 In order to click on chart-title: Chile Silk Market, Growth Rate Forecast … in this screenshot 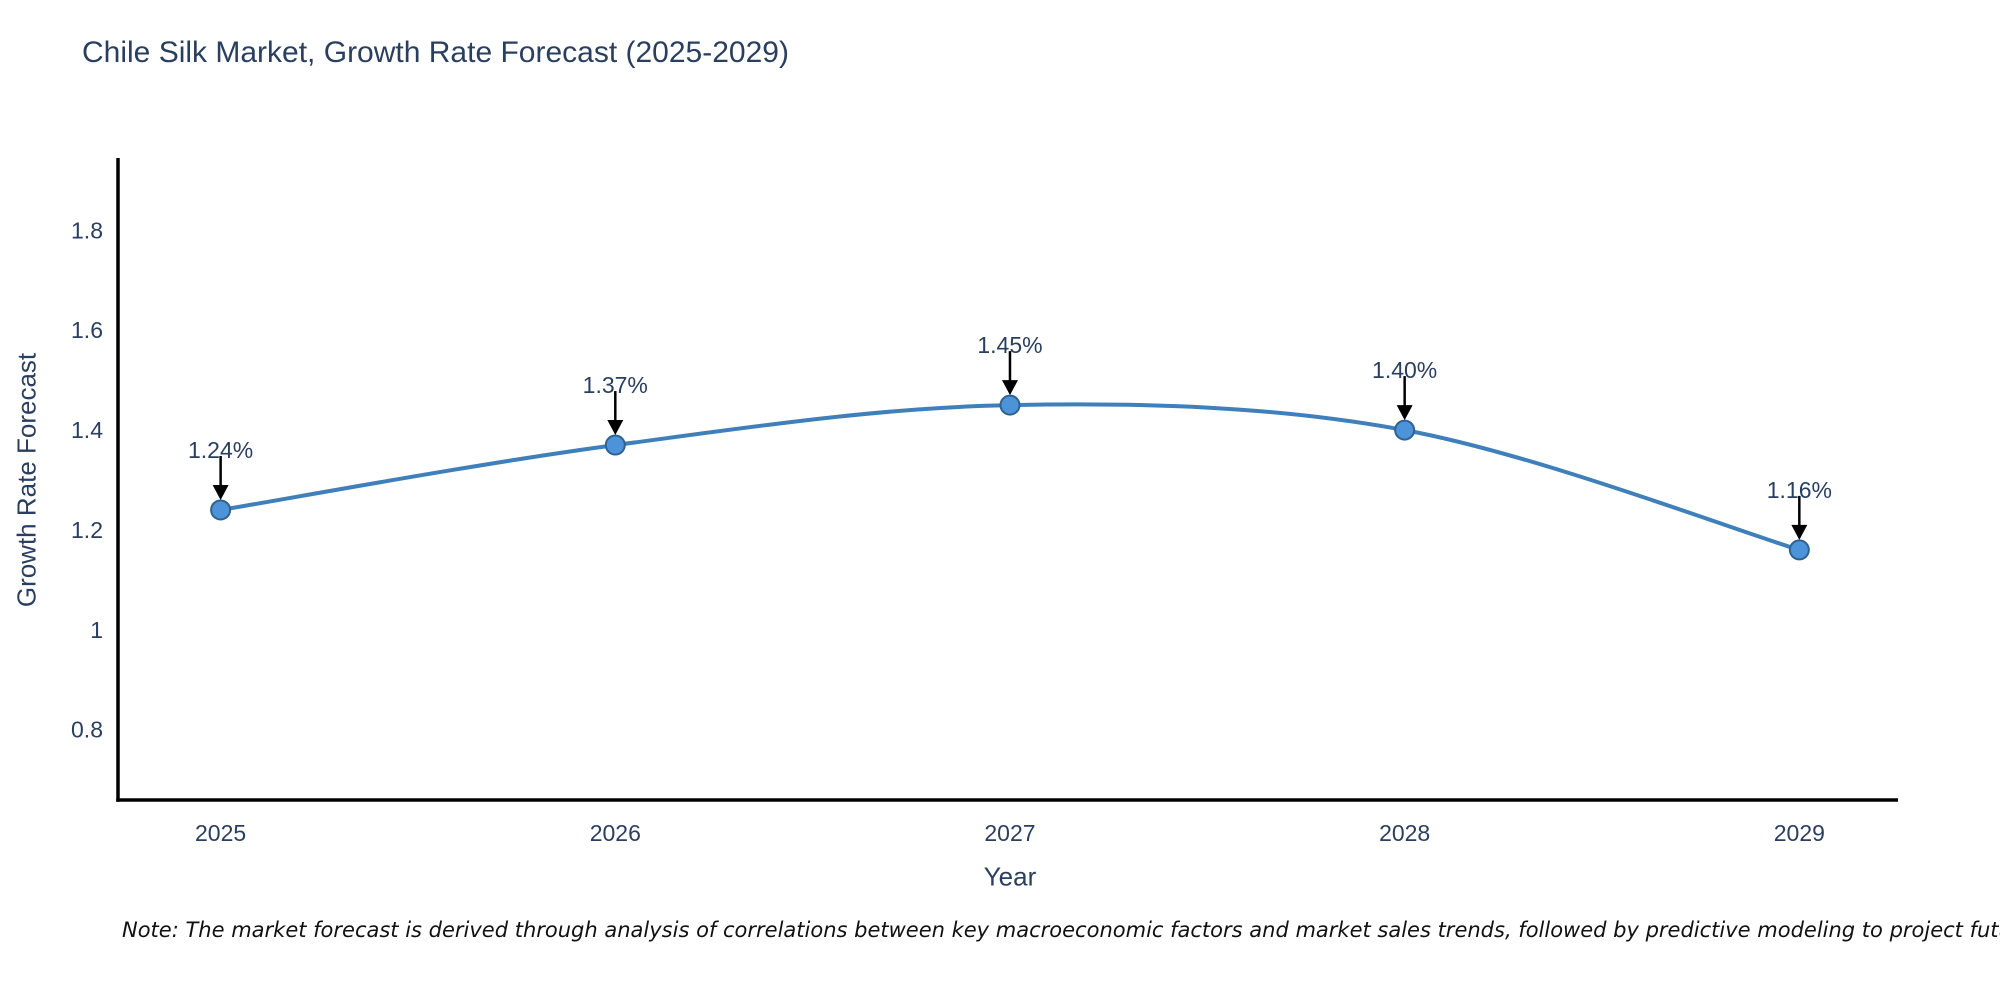, I will do `click(435, 52)`.